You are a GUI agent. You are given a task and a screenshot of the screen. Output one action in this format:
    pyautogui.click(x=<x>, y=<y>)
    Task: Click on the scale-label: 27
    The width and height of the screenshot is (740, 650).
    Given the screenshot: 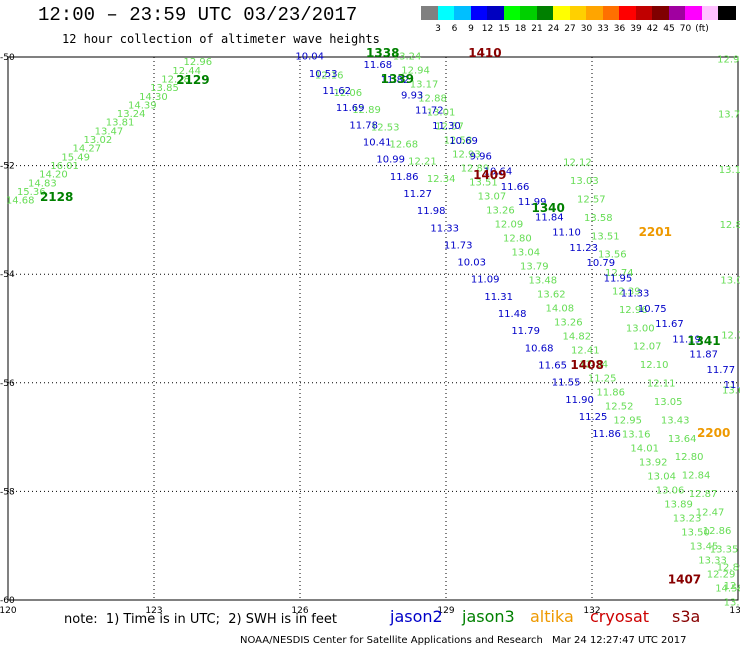 What is the action you would take?
    pyautogui.click(x=570, y=29)
    